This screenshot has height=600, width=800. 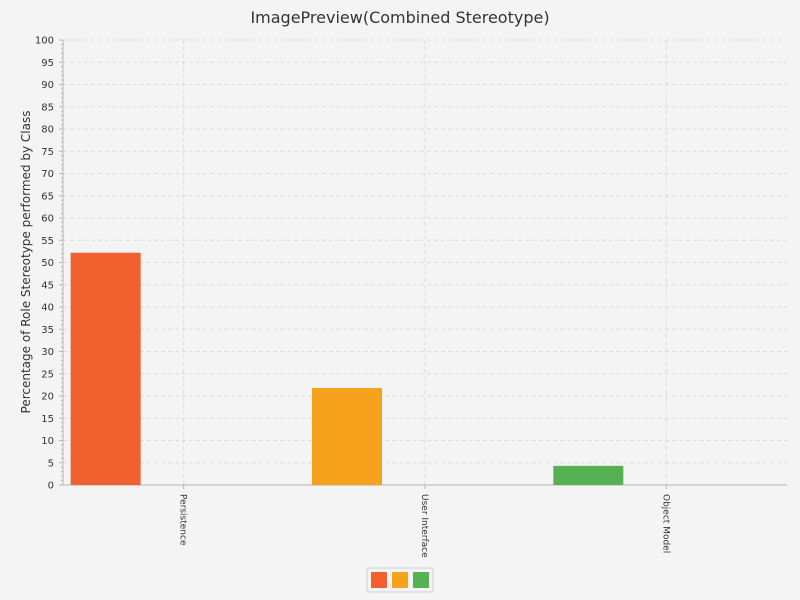 What do you see at coordinates (47, 330) in the screenshot?
I see `y-tick-label: 35` at bounding box center [47, 330].